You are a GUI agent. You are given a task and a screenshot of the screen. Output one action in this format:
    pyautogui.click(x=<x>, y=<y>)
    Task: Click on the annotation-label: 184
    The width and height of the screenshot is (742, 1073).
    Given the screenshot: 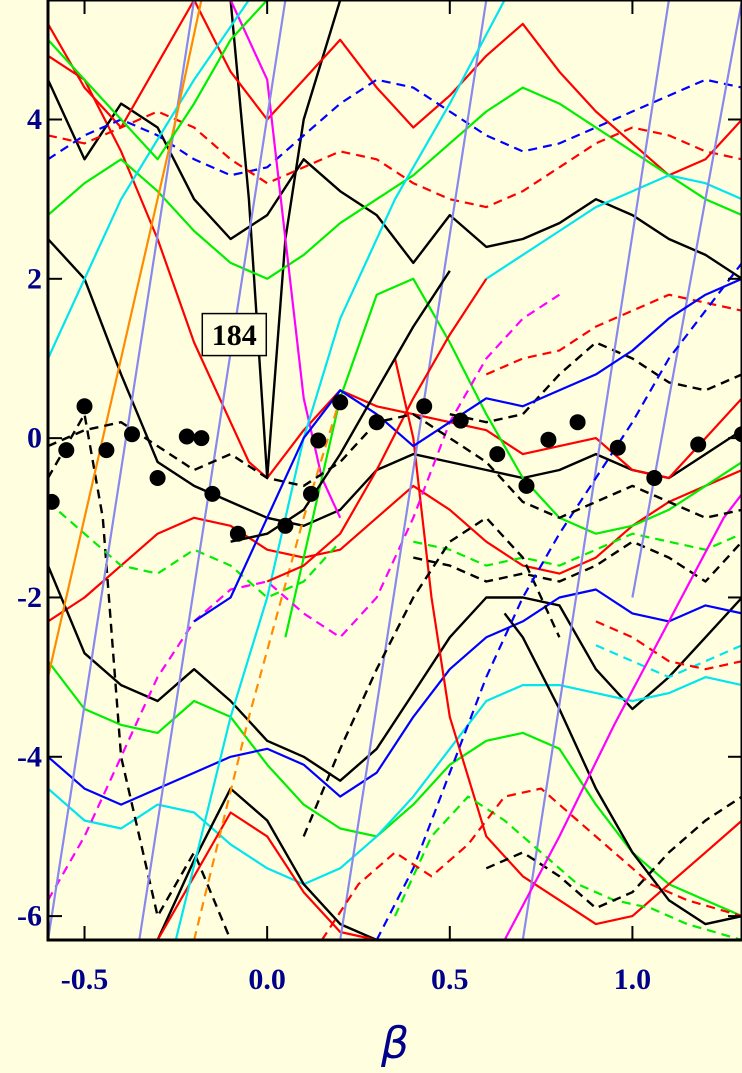 What is the action you would take?
    pyautogui.click(x=234, y=335)
    